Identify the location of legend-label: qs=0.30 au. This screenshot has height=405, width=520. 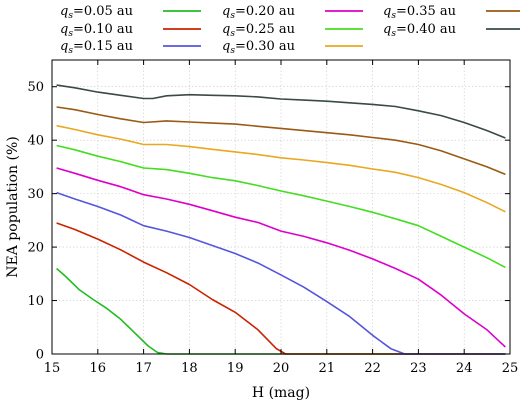
(258, 47).